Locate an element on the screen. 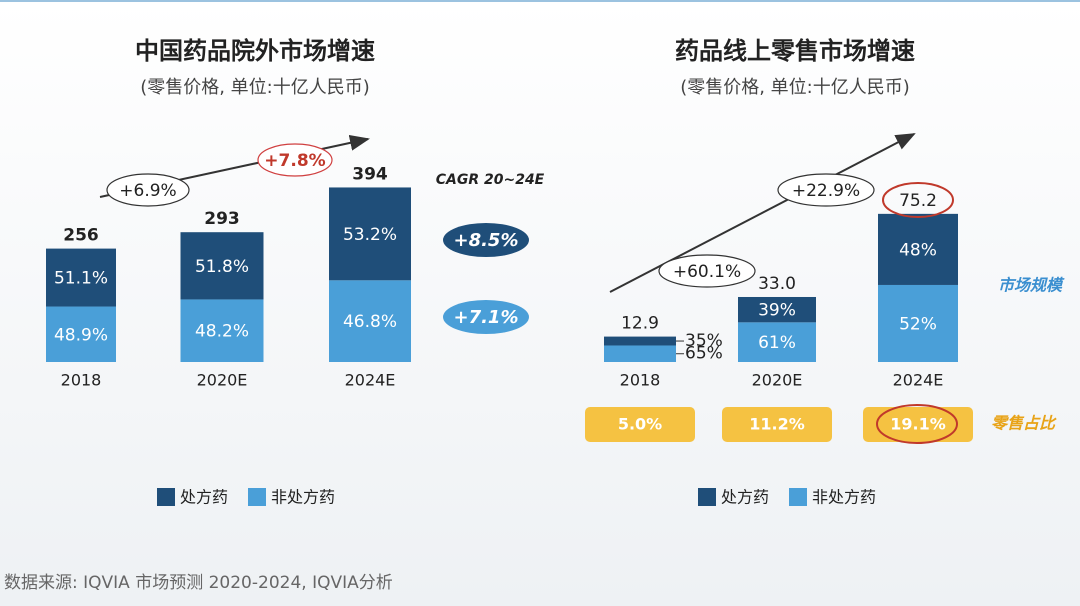  data-label: 53.2% is located at coordinates (370, 235).